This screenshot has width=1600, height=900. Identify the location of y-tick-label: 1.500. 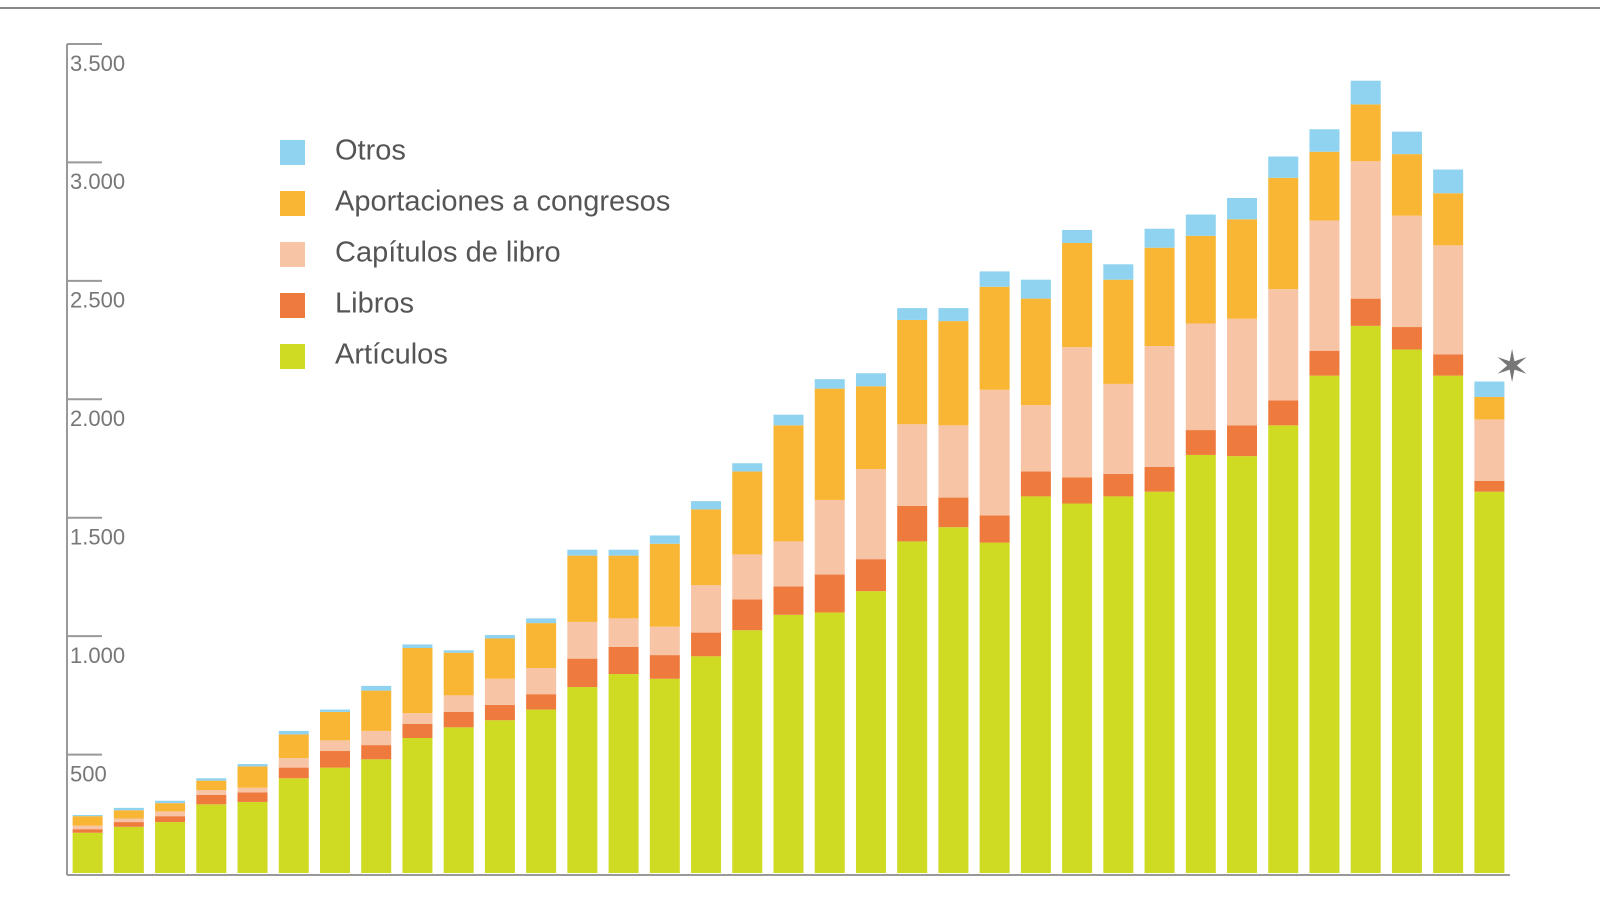
(97, 537).